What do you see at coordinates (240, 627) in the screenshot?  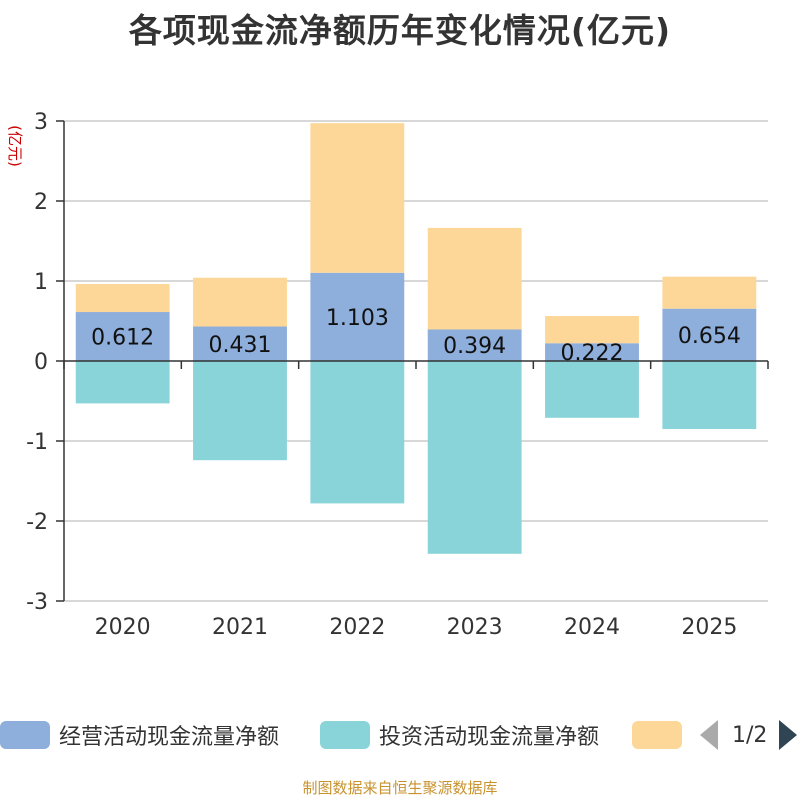 I see `x-tick-label-2021: 2021` at bounding box center [240, 627].